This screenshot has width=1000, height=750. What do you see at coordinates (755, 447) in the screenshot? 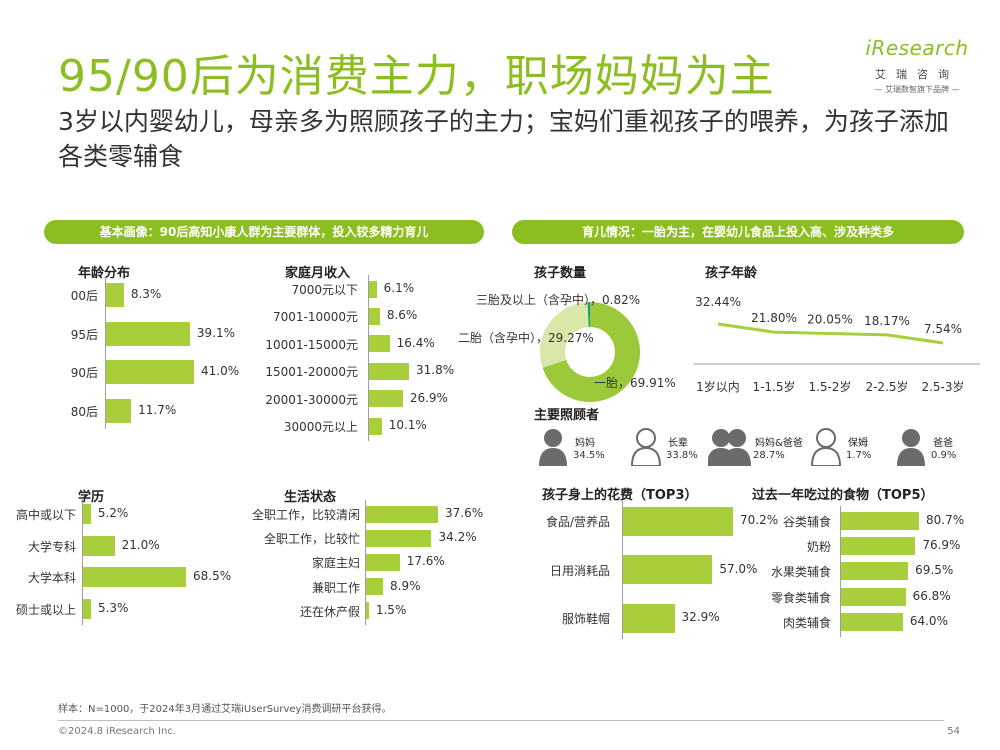
I see `caregiver-item: 妈妈&爸爸 28.7%` at bounding box center [755, 447].